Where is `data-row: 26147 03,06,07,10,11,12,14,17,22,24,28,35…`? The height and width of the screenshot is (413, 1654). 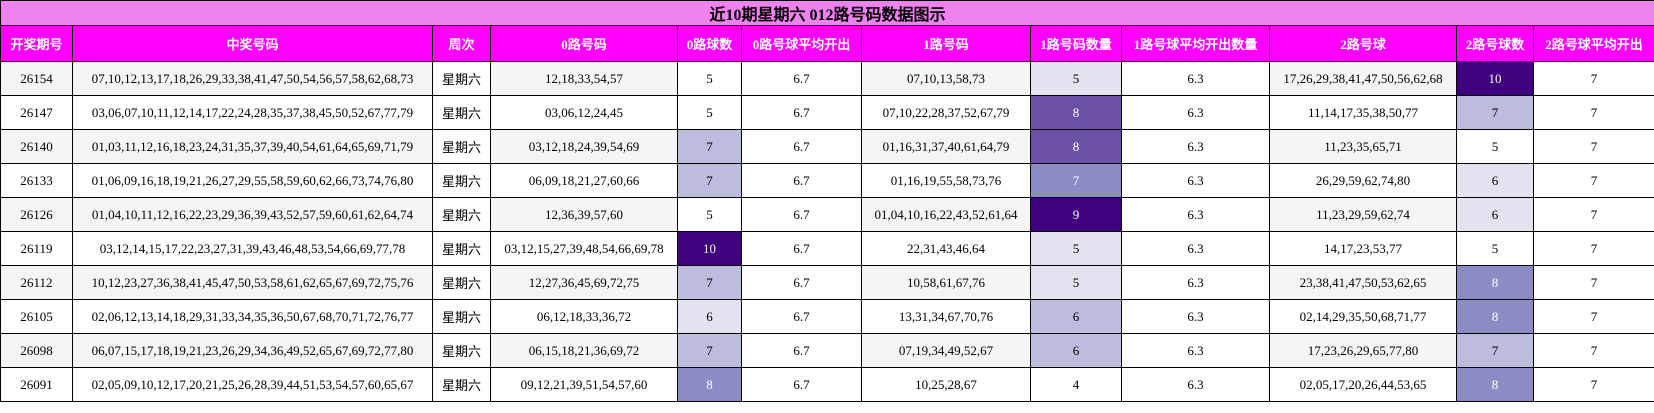 data-row: 26147 03,06,07,10,11,12,14,17,22,24,28,35… is located at coordinates (827, 112).